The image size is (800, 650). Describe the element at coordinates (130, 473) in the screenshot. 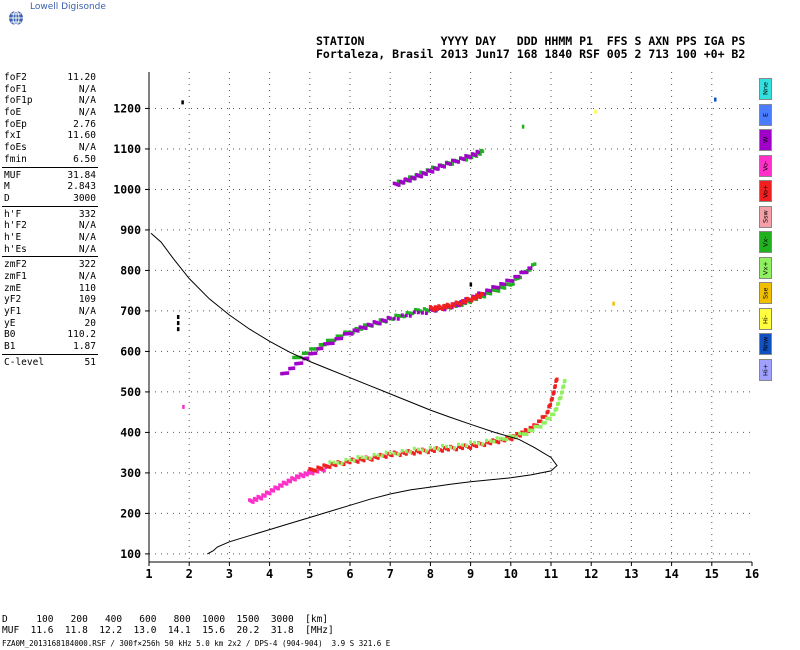

I see `y-tick-label: 300` at that location.